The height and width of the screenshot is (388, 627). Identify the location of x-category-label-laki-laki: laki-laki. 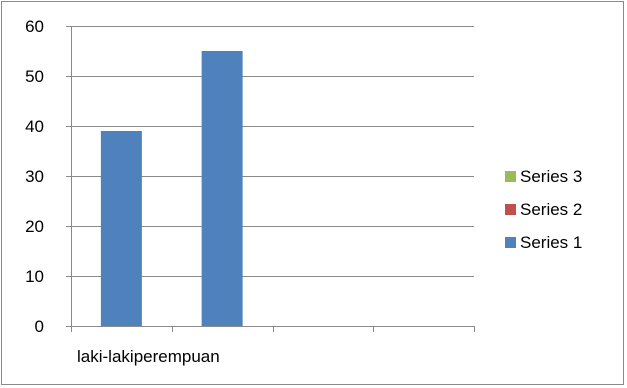
(105, 356).